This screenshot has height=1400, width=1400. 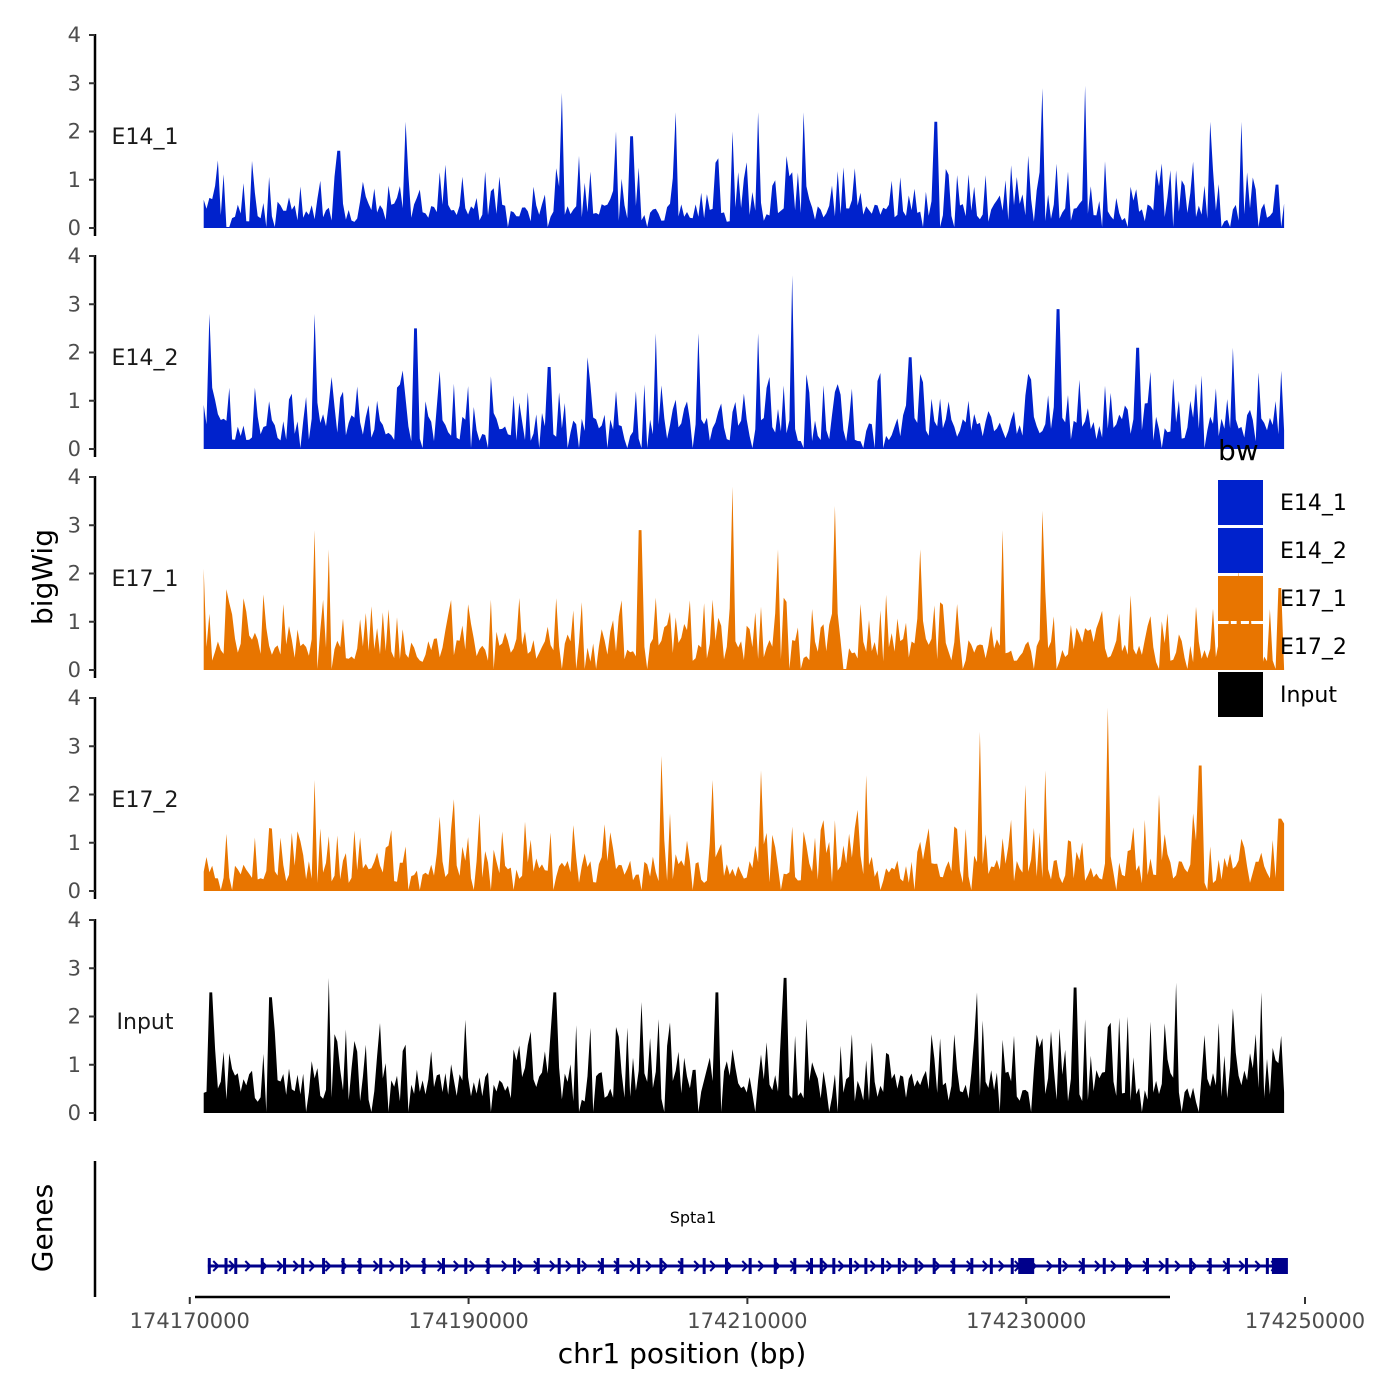 I want to click on track-label: E14_1, so click(x=145, y=137).